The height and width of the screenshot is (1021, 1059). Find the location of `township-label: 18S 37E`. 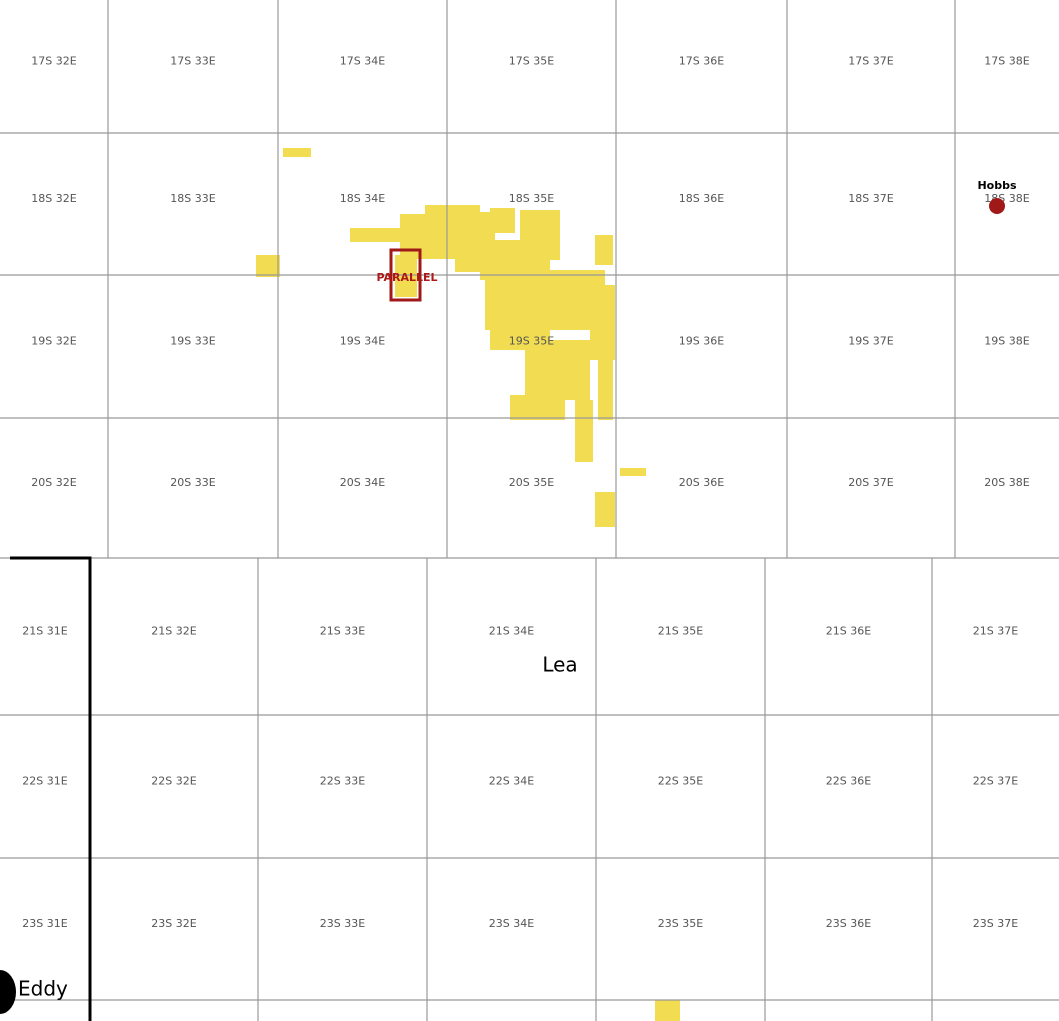

township-label: 18S 37E is located at coordinates (870, 198).